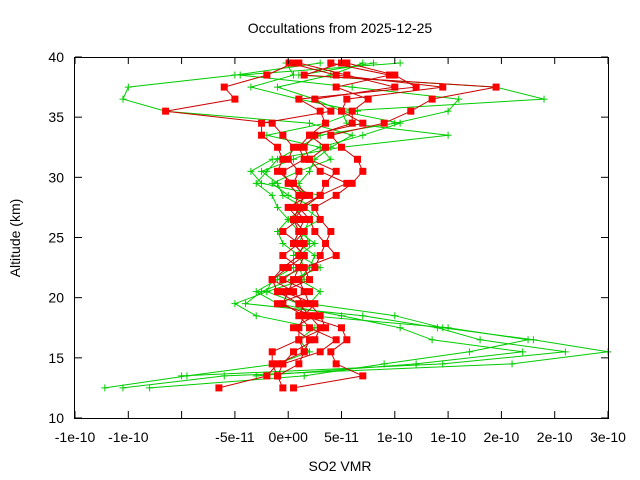 This screenshot has width=640, height=480. I want to click on x-tick-label: 1e-10, so click(395, 437).